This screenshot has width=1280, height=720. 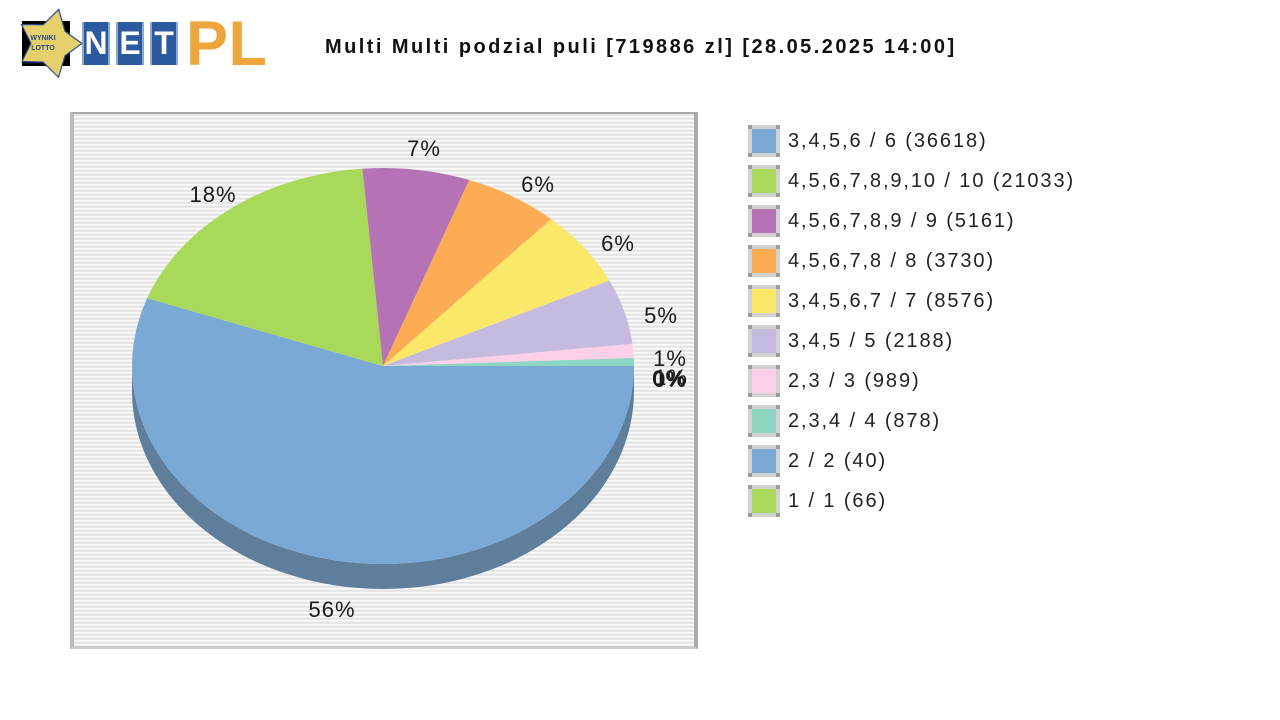 I want to click on svg-text: WYNIKI, so click(x=42, y=38).